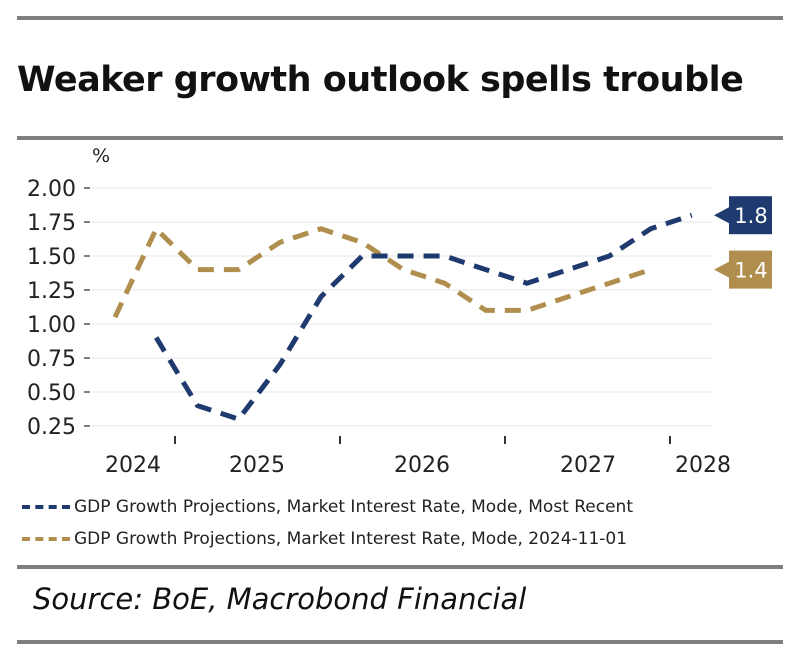  Describe the element at coordinates (400, 567) in the screenshot. I see `legend-rule` at that location.